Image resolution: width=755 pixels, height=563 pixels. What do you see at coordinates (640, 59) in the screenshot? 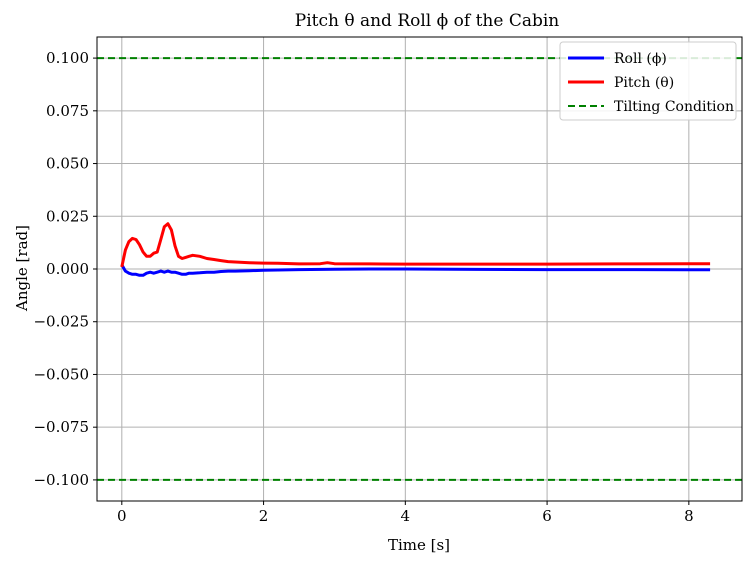
I see `legend-label: Roll (ϕ)` at bounding box center [640, 59].